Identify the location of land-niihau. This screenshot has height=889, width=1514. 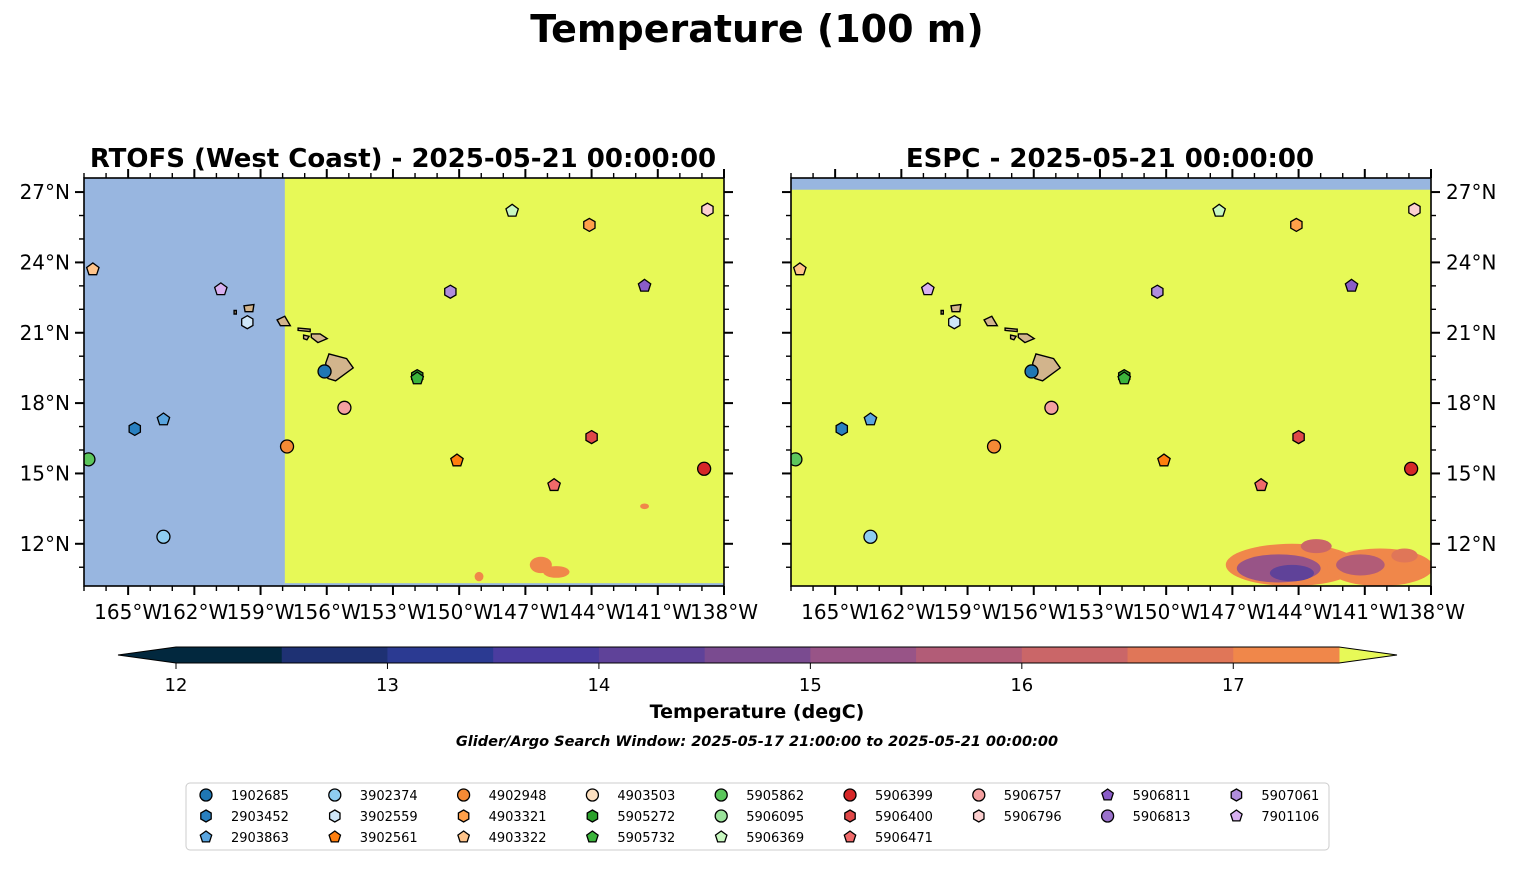
(235, 312).